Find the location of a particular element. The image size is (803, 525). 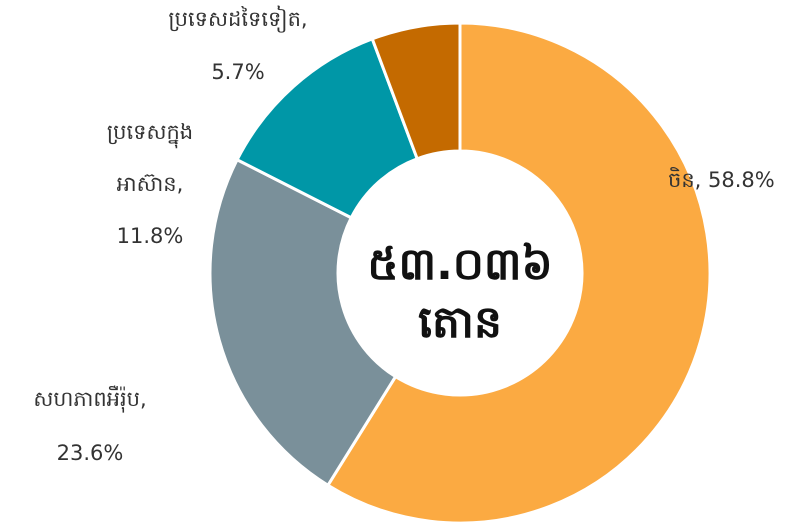

data-label: អាស៊ាន, is located at coordinates (150, 184).